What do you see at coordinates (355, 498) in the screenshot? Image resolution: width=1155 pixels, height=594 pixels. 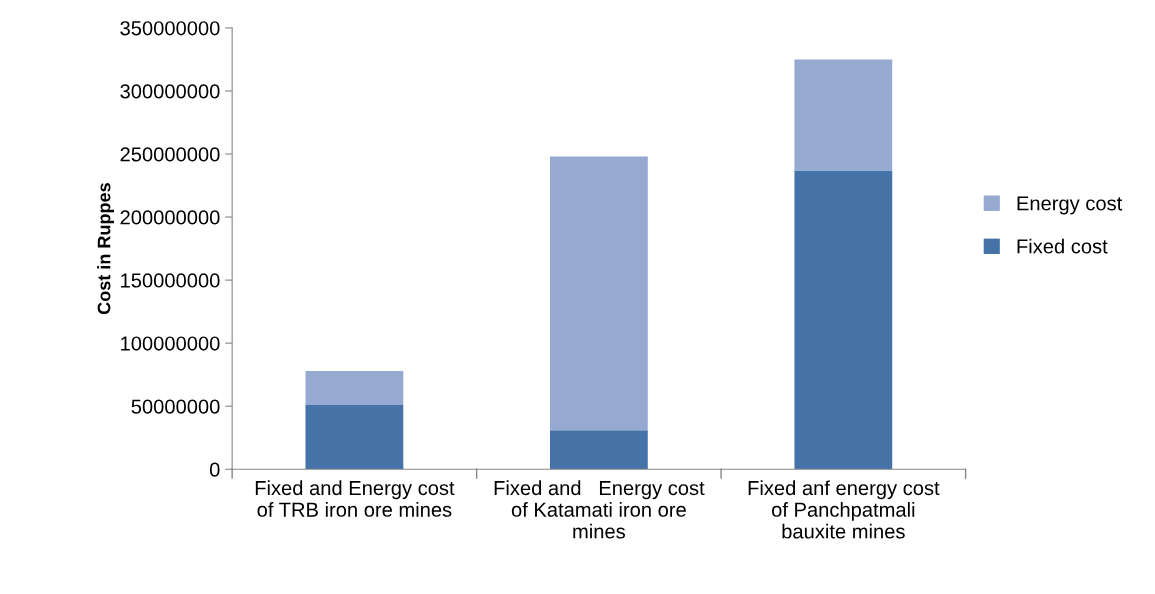 I see `x-tick-label: Fixed and Energy cost of TRB iron ore mines` at bounding box center [355, 498].